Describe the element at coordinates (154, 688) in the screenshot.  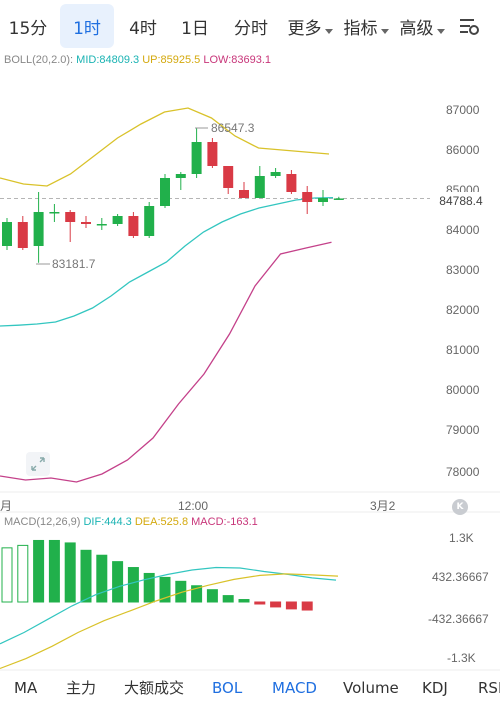
I see `tab-large-trades: 大额成交` at that location.